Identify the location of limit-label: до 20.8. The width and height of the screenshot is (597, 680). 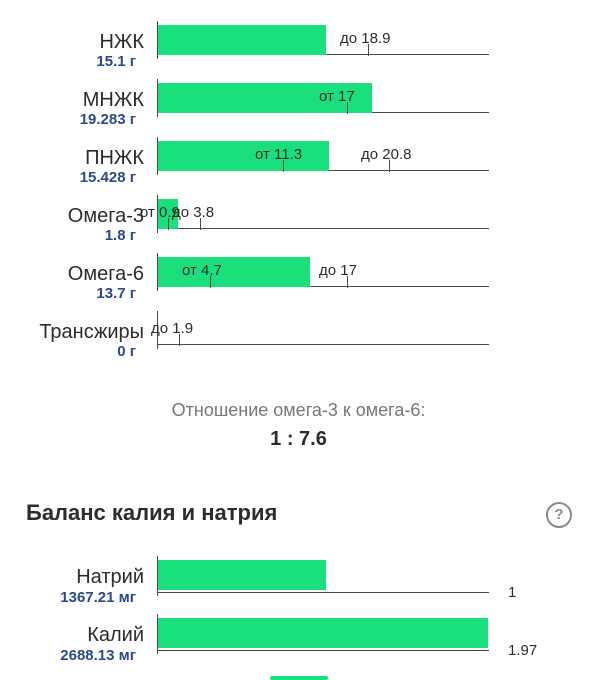
(386, 154).